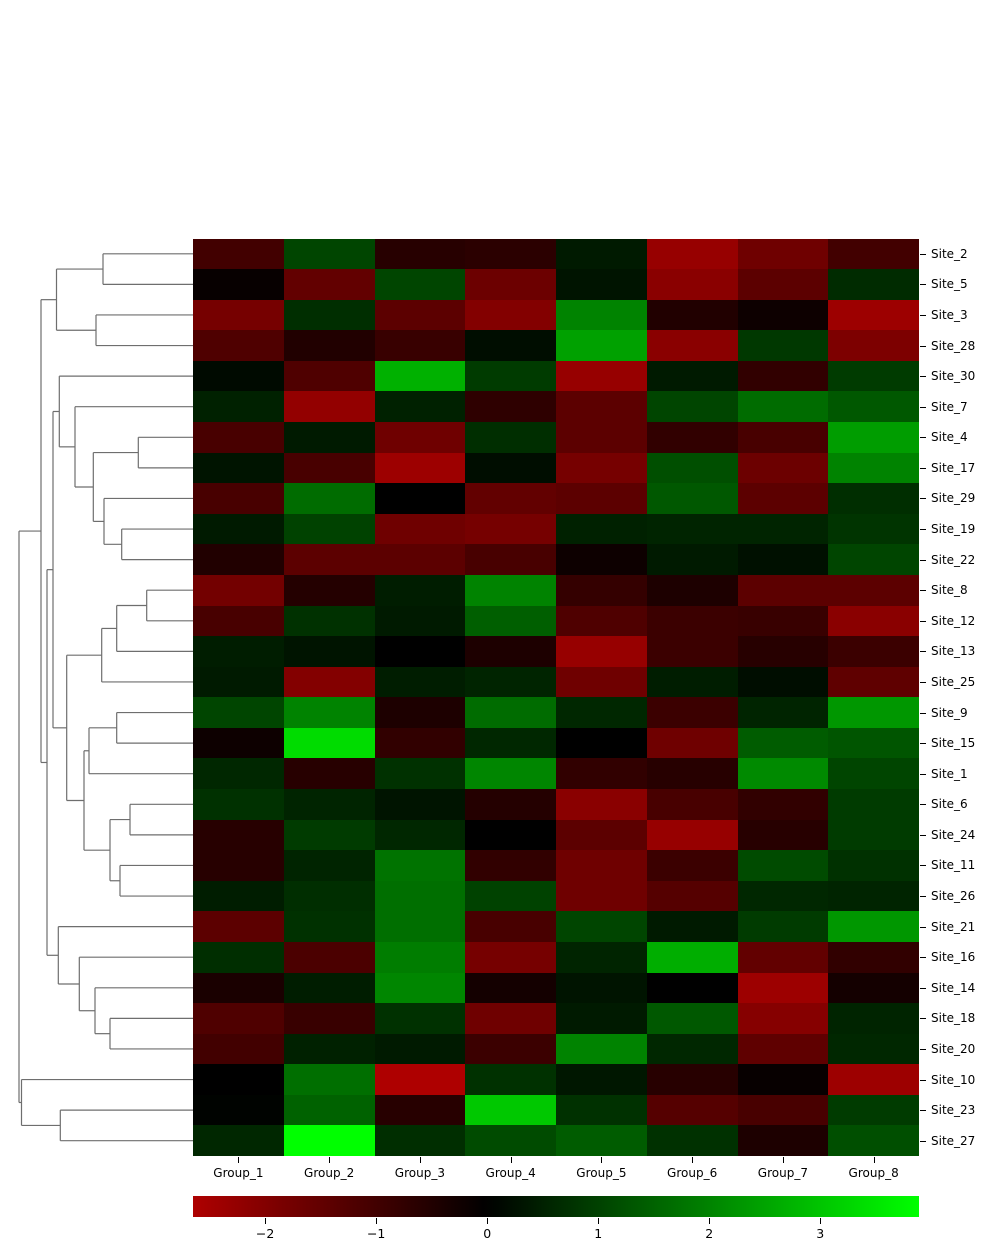 The image size is (990, 1250). What do you see at coordinates (953, 987) in the screenshot?
I see `row-label: Site_14` at bounding box center [953, 987].